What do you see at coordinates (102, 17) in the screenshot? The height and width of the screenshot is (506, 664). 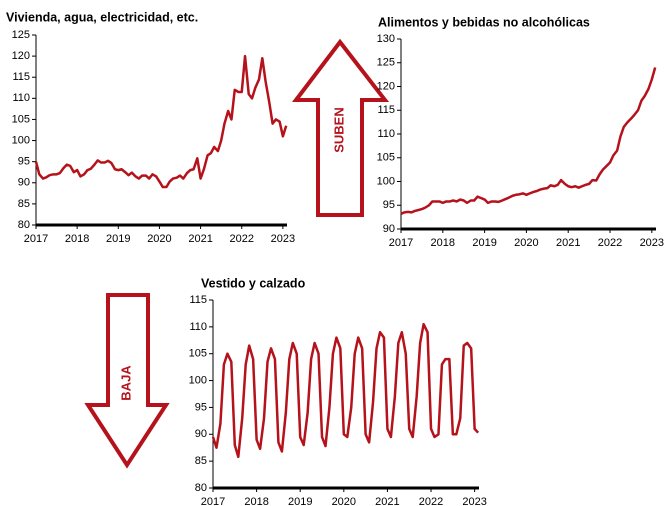 I see `chart-title: Vivienda, agua, electricidad, etc.` at bounding box center [102, 17].